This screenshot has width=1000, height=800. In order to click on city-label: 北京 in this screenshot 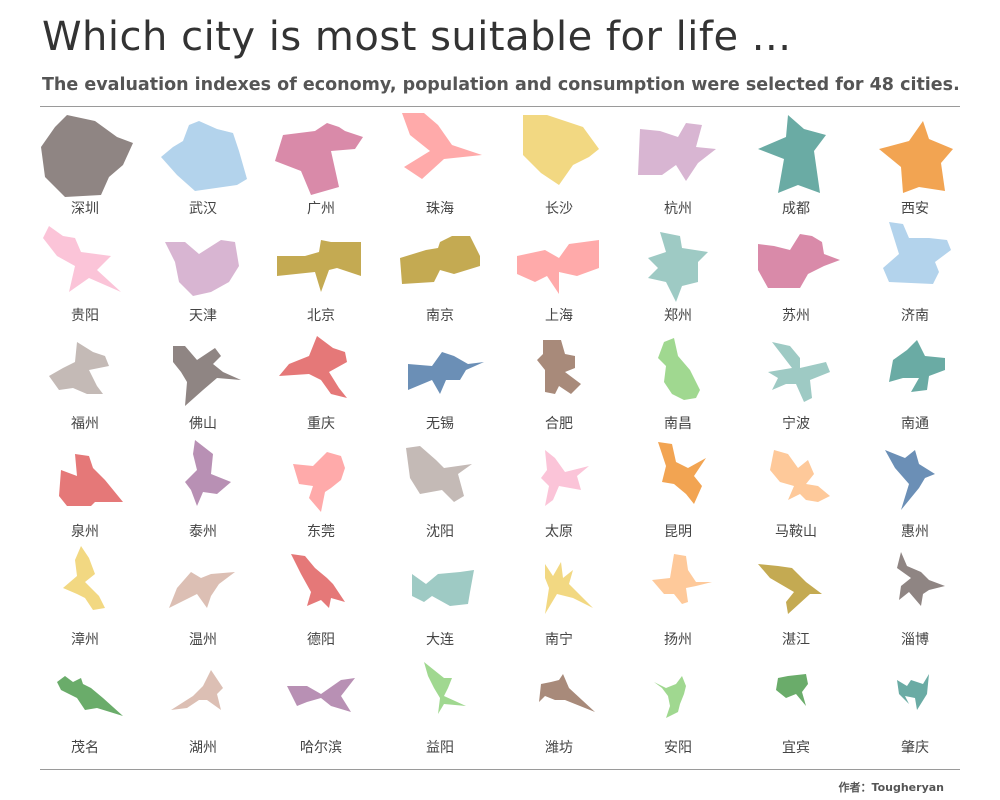, I will do `click(321, 316)`.